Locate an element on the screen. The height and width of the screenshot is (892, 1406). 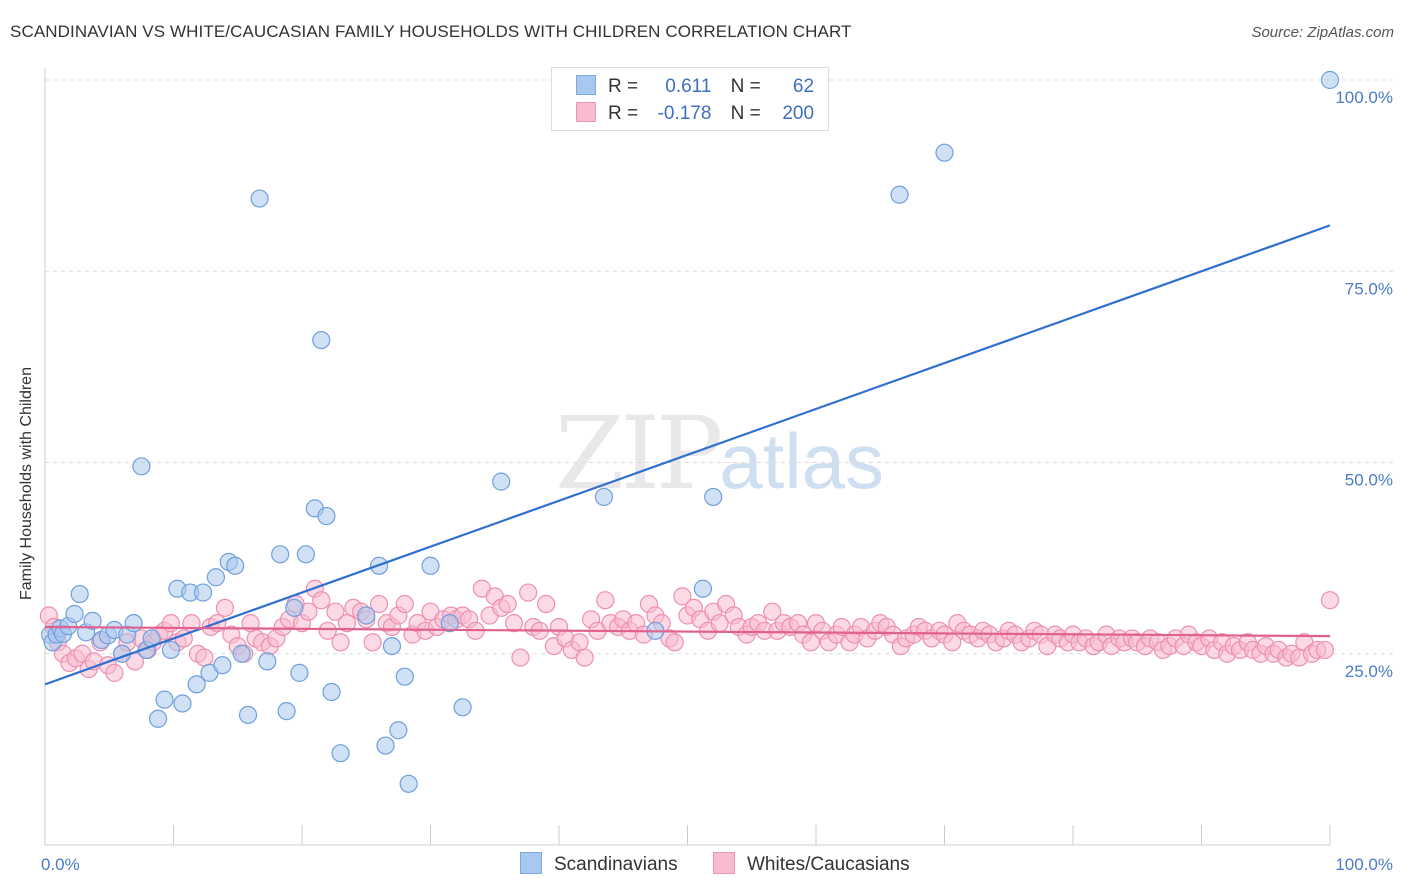
y-axis-label: Family Households with Children is located at coordinates (26, 483).